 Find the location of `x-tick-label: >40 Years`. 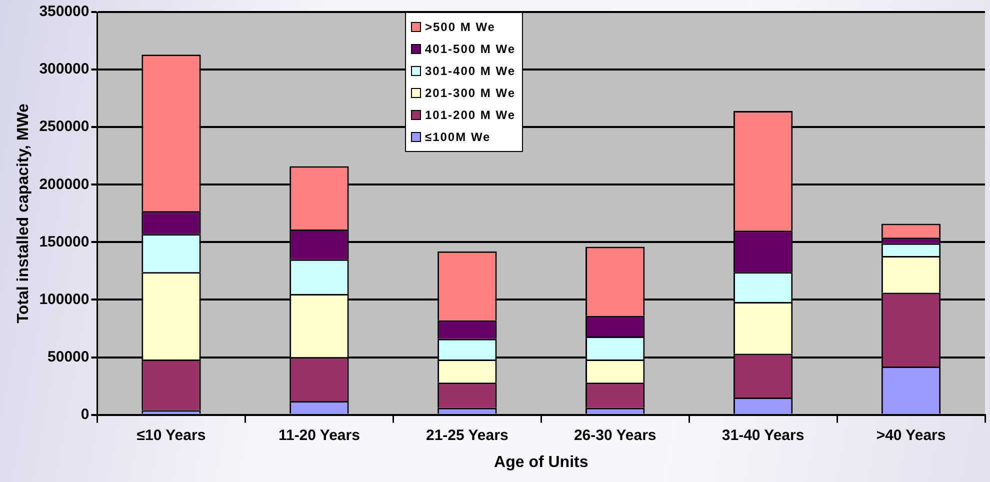

x-tick-label: >40 Years is located at coordinates (911, 435).